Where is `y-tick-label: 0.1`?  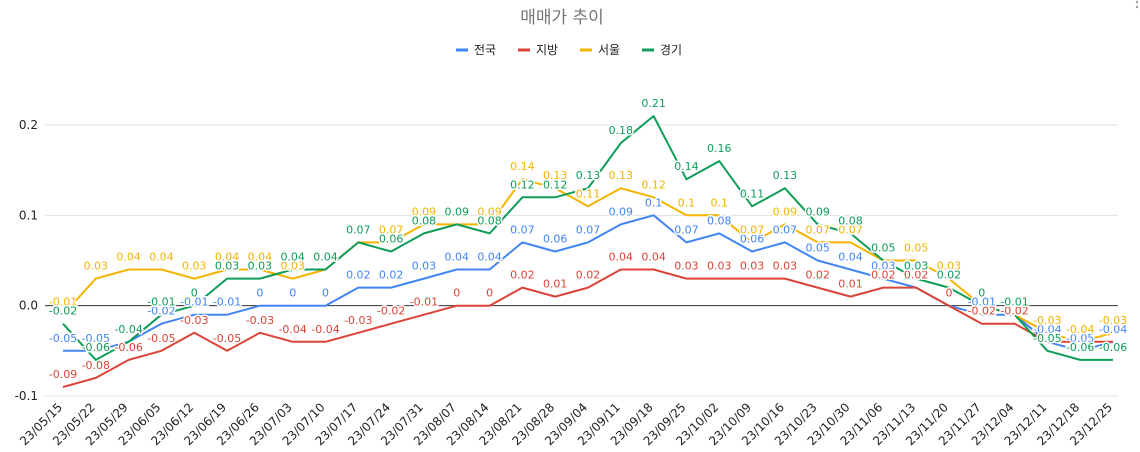
y-tick-label: 0.1 is located at coordinates (28, 215).